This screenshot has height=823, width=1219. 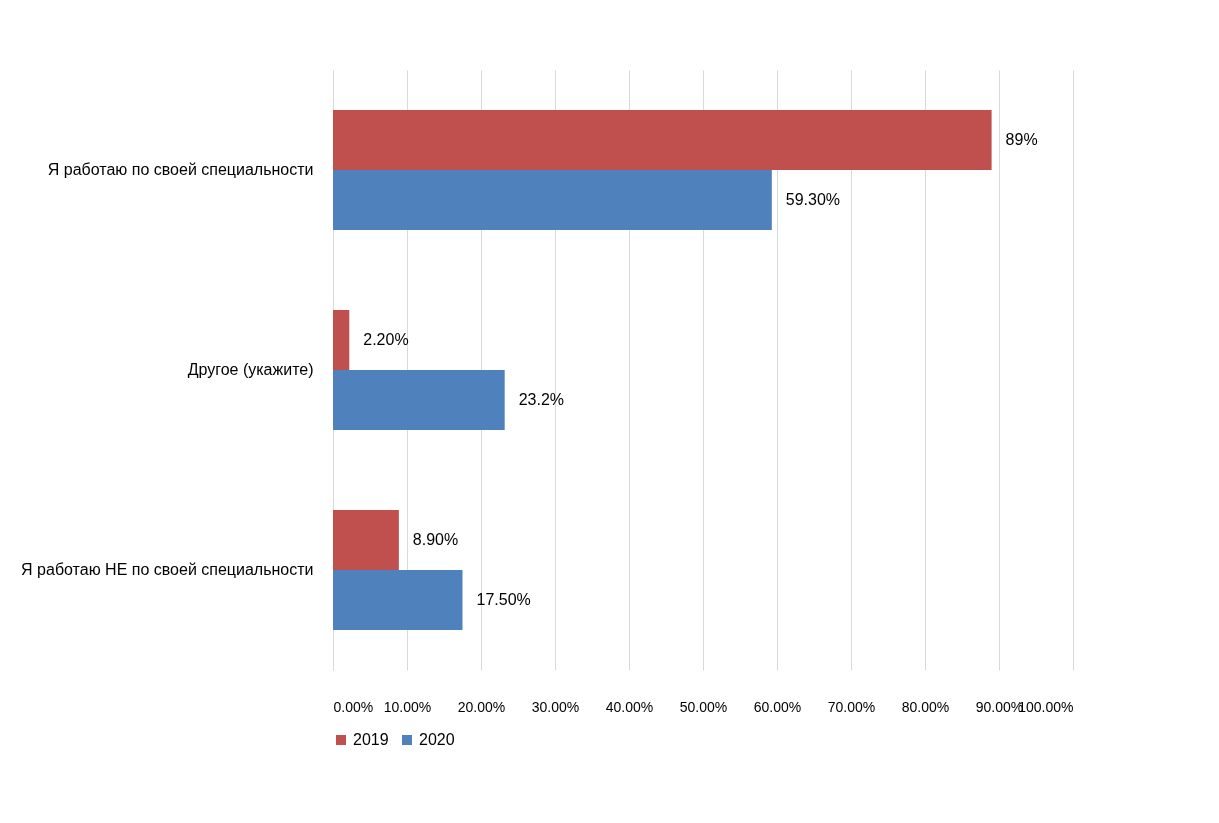 I want to click on x-tick-label: 50.00%, so click(x=703, y=706).